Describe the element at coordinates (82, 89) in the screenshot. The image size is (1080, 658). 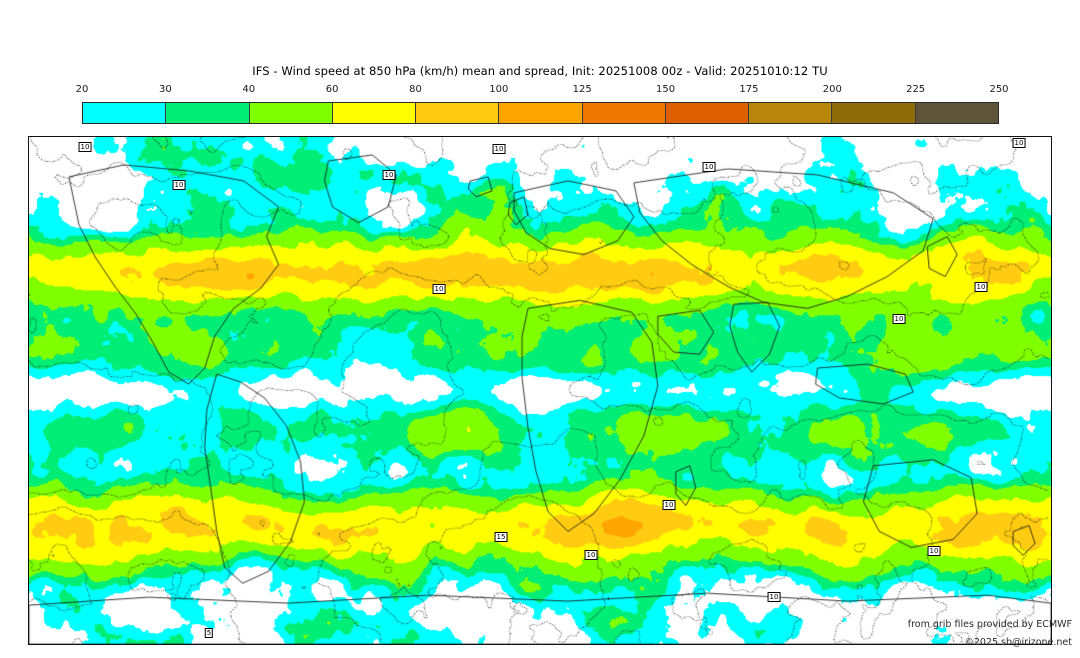
I see `colorbar-tick-label: 20` at that location.